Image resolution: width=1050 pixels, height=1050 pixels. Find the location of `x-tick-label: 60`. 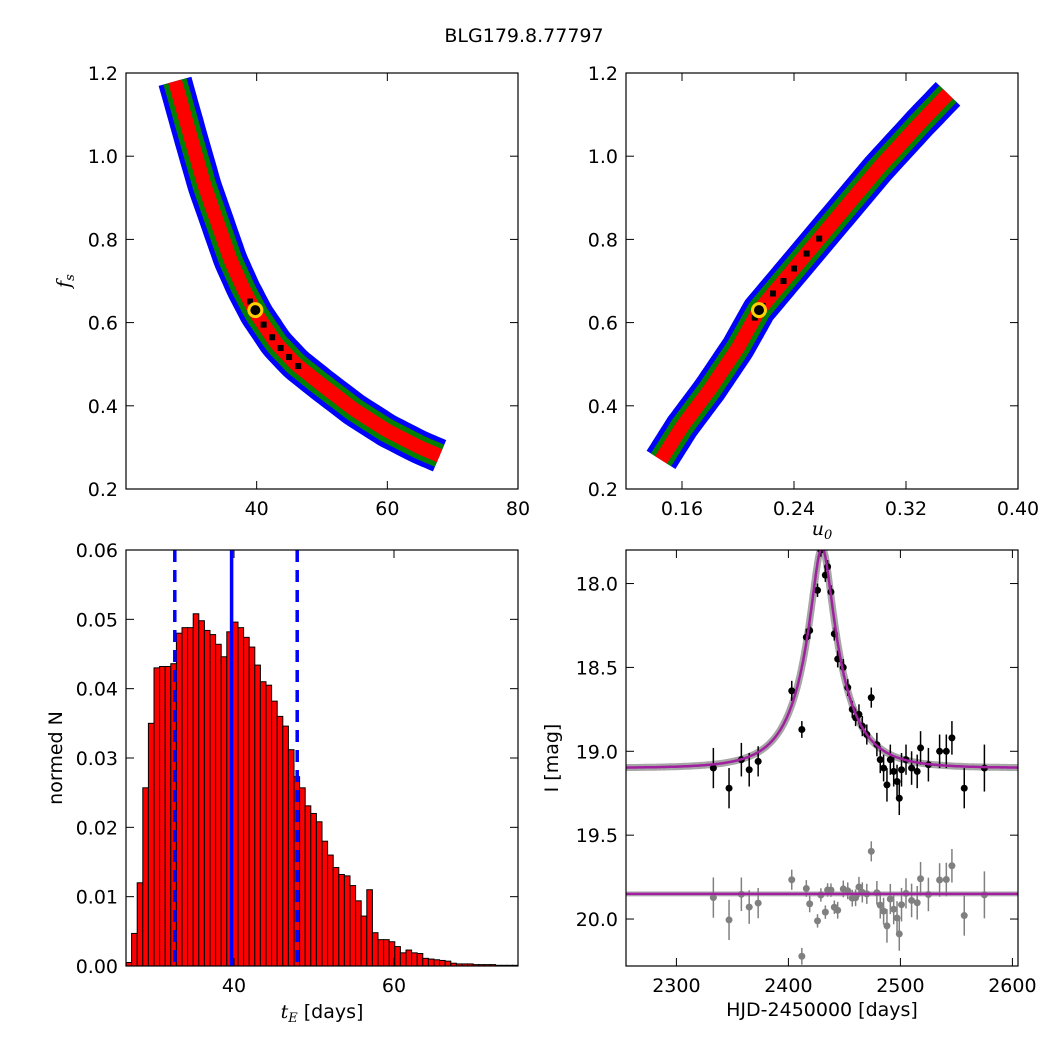

x-tick-label: 60 is located at coordinates (394, 986).